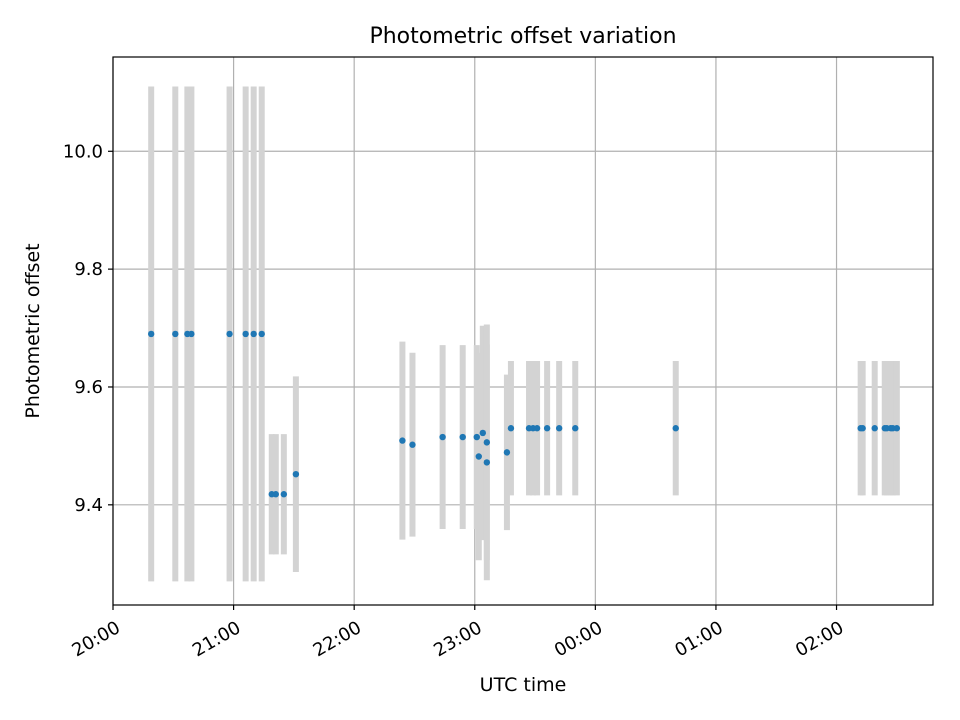 The height and width of the screenshot is (720, 960). What do you see at coordinates (88, 269) in the screenshot?
I see `y-tick-label: 9.8` at bounding box center [88, 269].